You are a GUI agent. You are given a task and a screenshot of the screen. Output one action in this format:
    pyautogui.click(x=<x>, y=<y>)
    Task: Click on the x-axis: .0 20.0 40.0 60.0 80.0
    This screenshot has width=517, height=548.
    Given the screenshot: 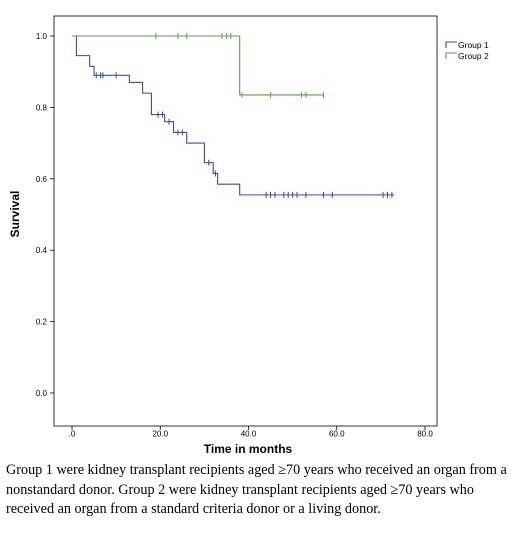 What is the action you would take?
    pyautogui.click(x=251, y=432)
    